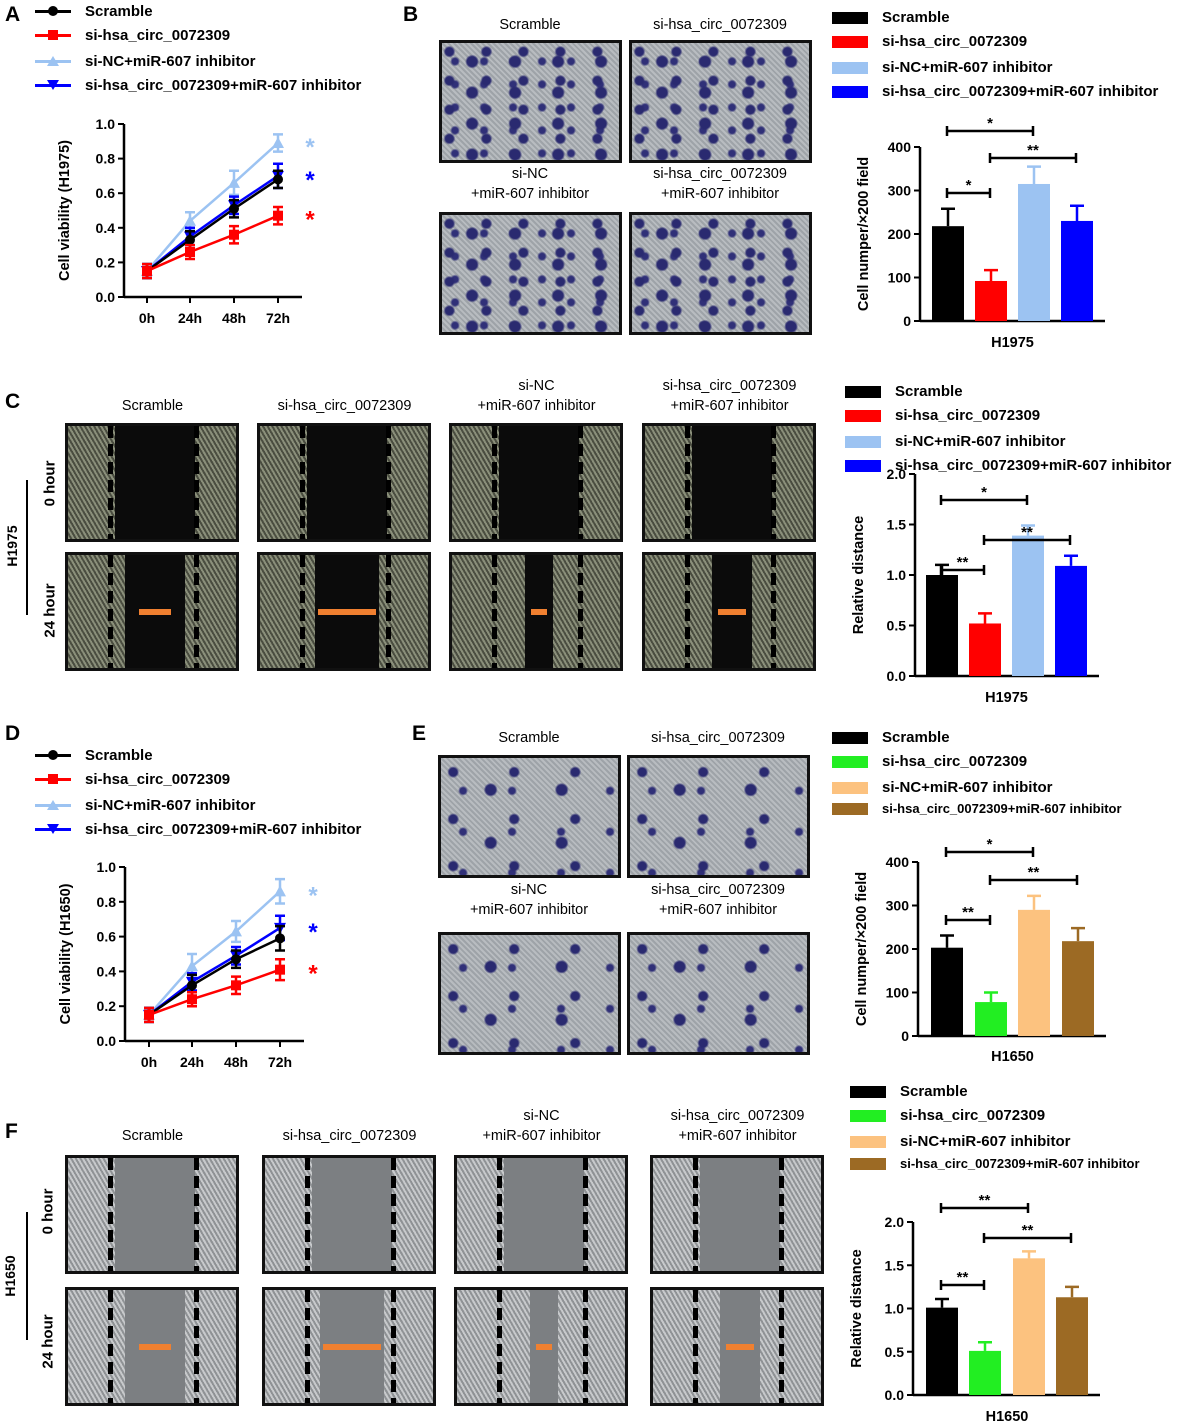 This screenshot has height=1424, width=1200. What do you see at coordinates (898, 993) in the screenshot?
I see `y-tick-label: 100` at bounding box center [898, 993].